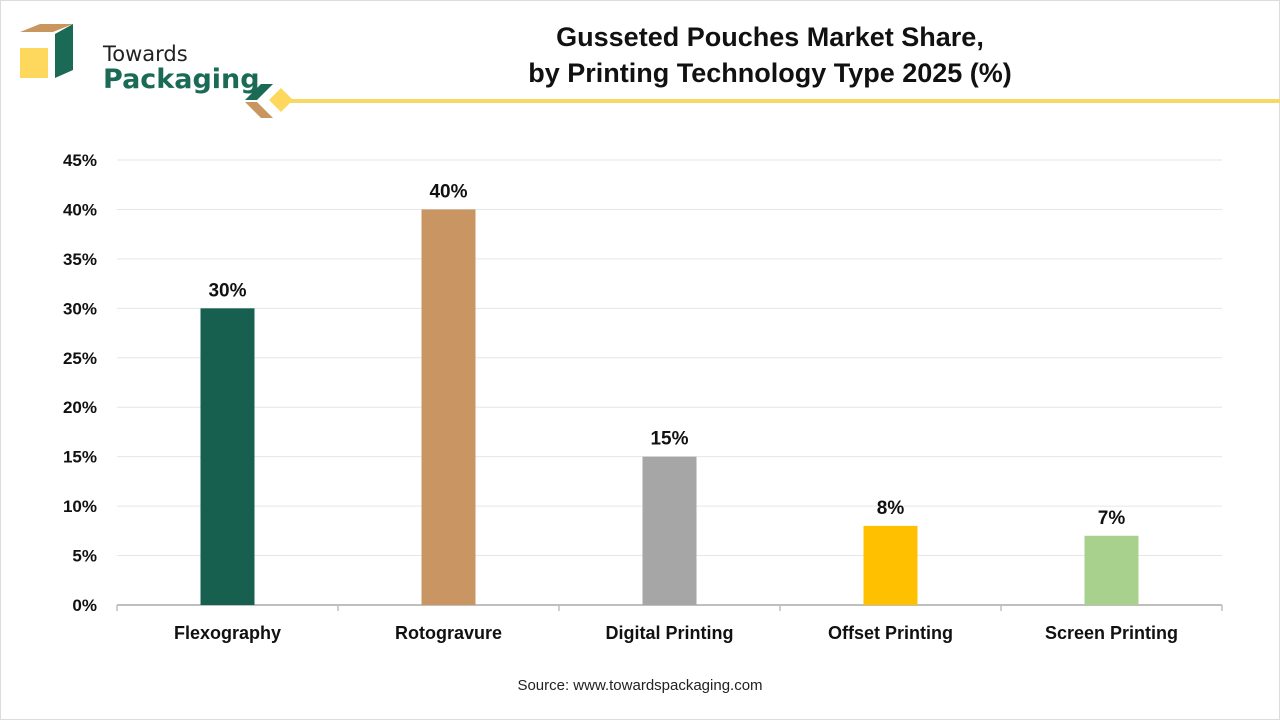 Image resolution: width=1280 pixels, height=720 pixels. I want to click on data-label: 40%, so click(448, 191).